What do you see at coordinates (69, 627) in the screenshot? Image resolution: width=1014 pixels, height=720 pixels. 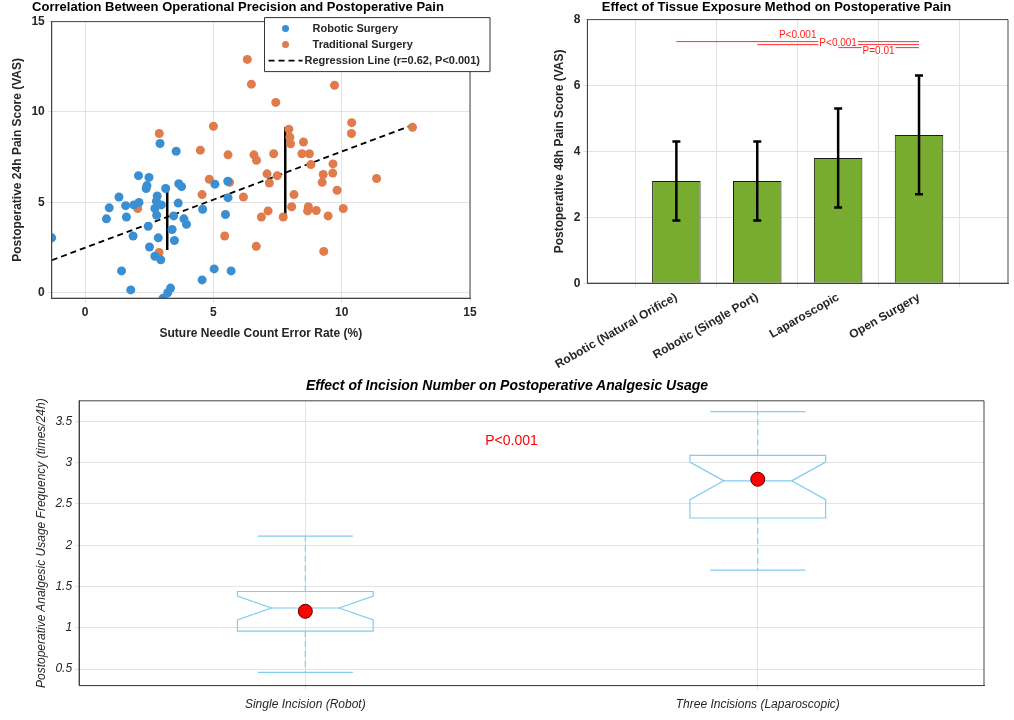 I see `y-tick-label: 1` at bounding box center [69, 627].